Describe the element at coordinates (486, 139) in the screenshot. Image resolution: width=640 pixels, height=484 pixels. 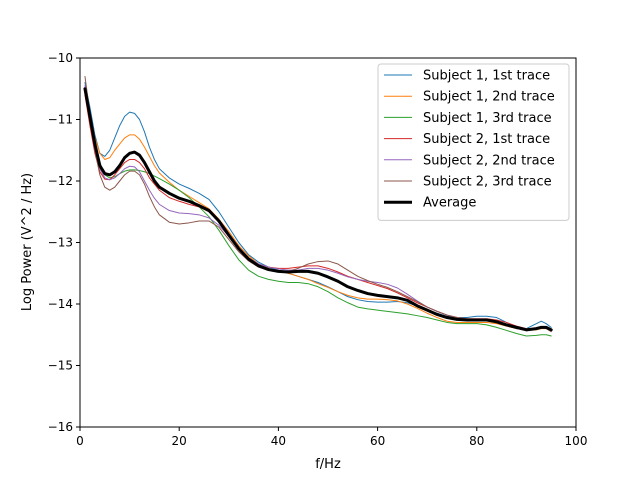
I see `legend-entry: Subject 2, 1st trace` at that location.